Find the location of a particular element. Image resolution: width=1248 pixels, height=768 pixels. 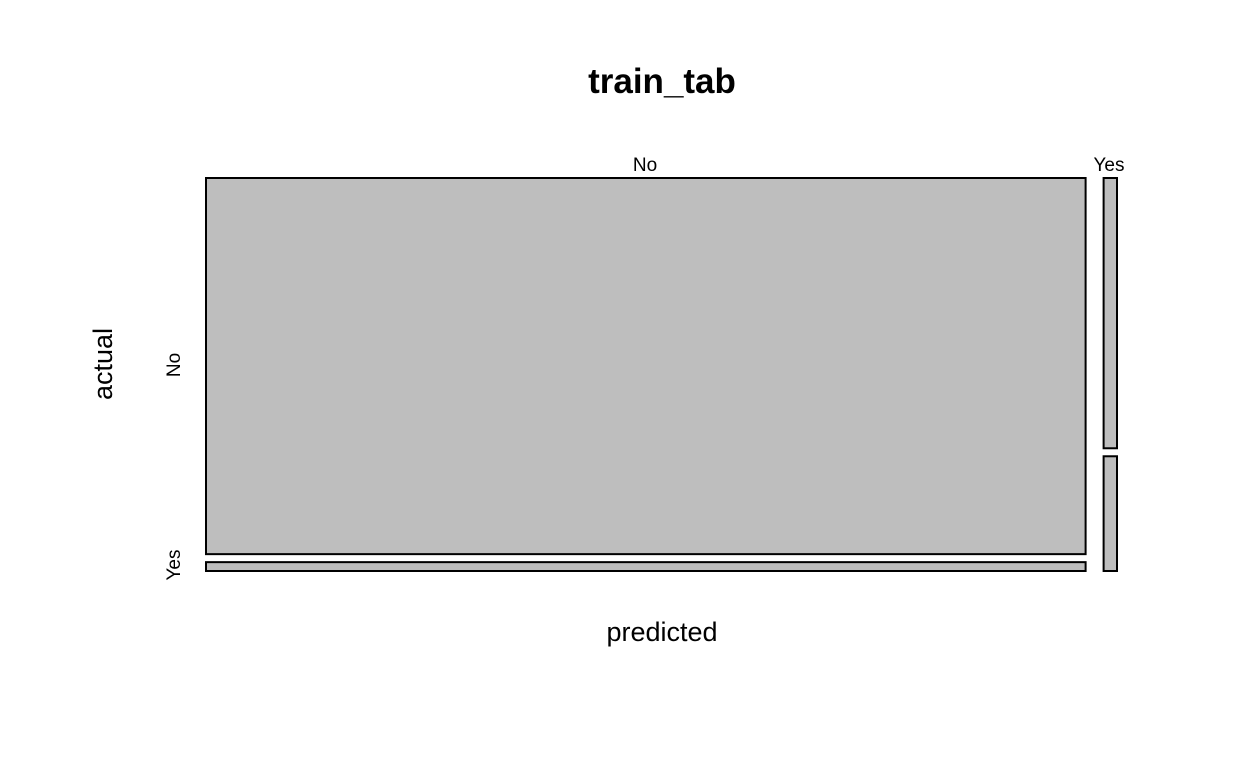

cell-predicted-no-actual-yes is located at coordinates (646, 567).